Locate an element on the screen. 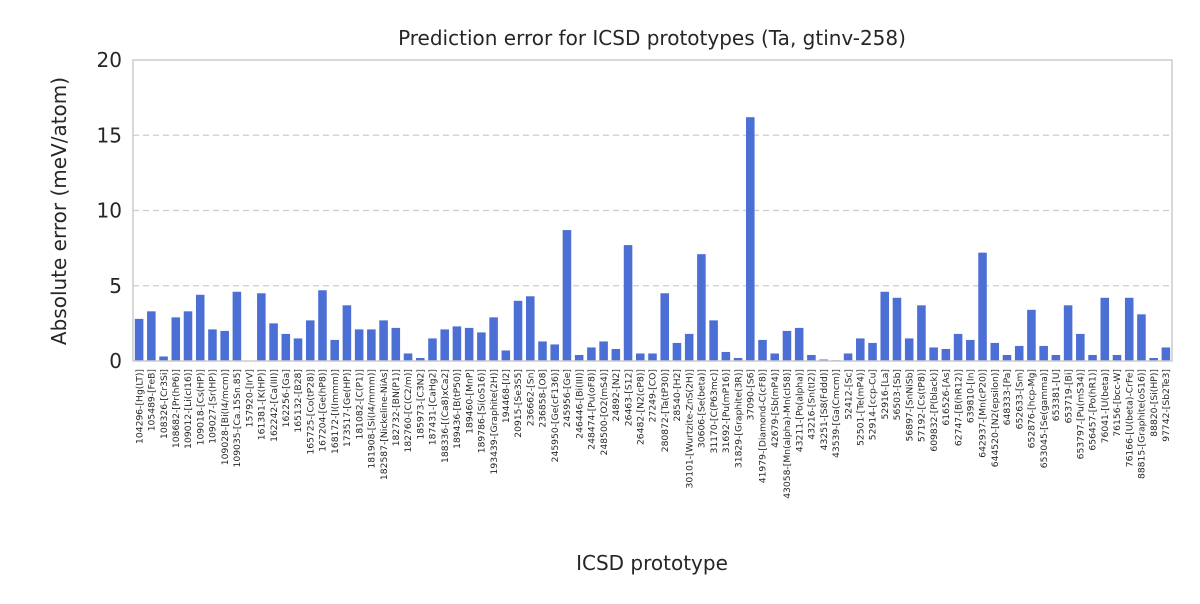 Image resolution: width=1200 pixels, height=604 pixels. x-tick-label: 653045-[Se(gamma)] is located at coordinates (1044, 418).